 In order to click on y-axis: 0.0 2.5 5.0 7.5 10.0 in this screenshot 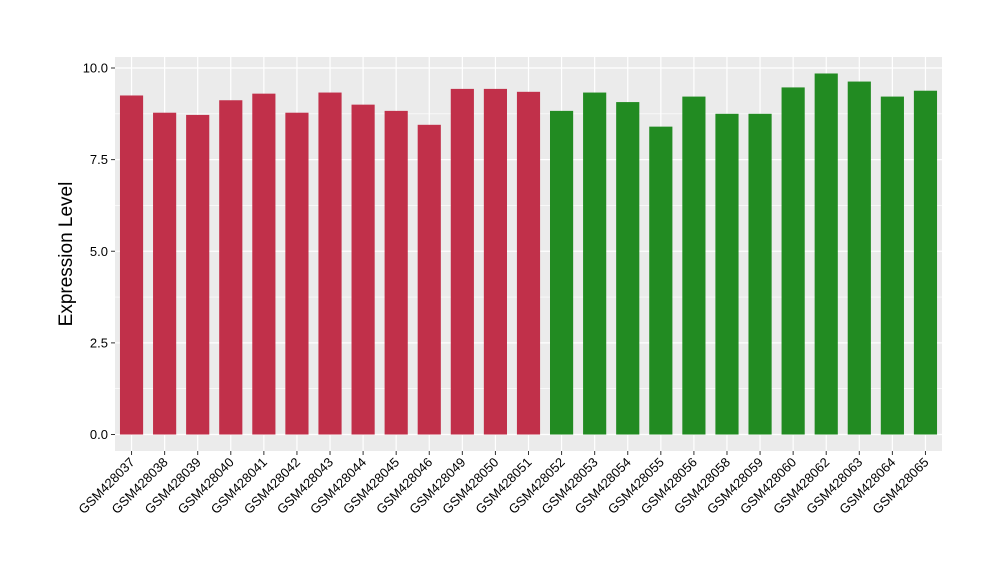, I will do `click(99, 251)`.